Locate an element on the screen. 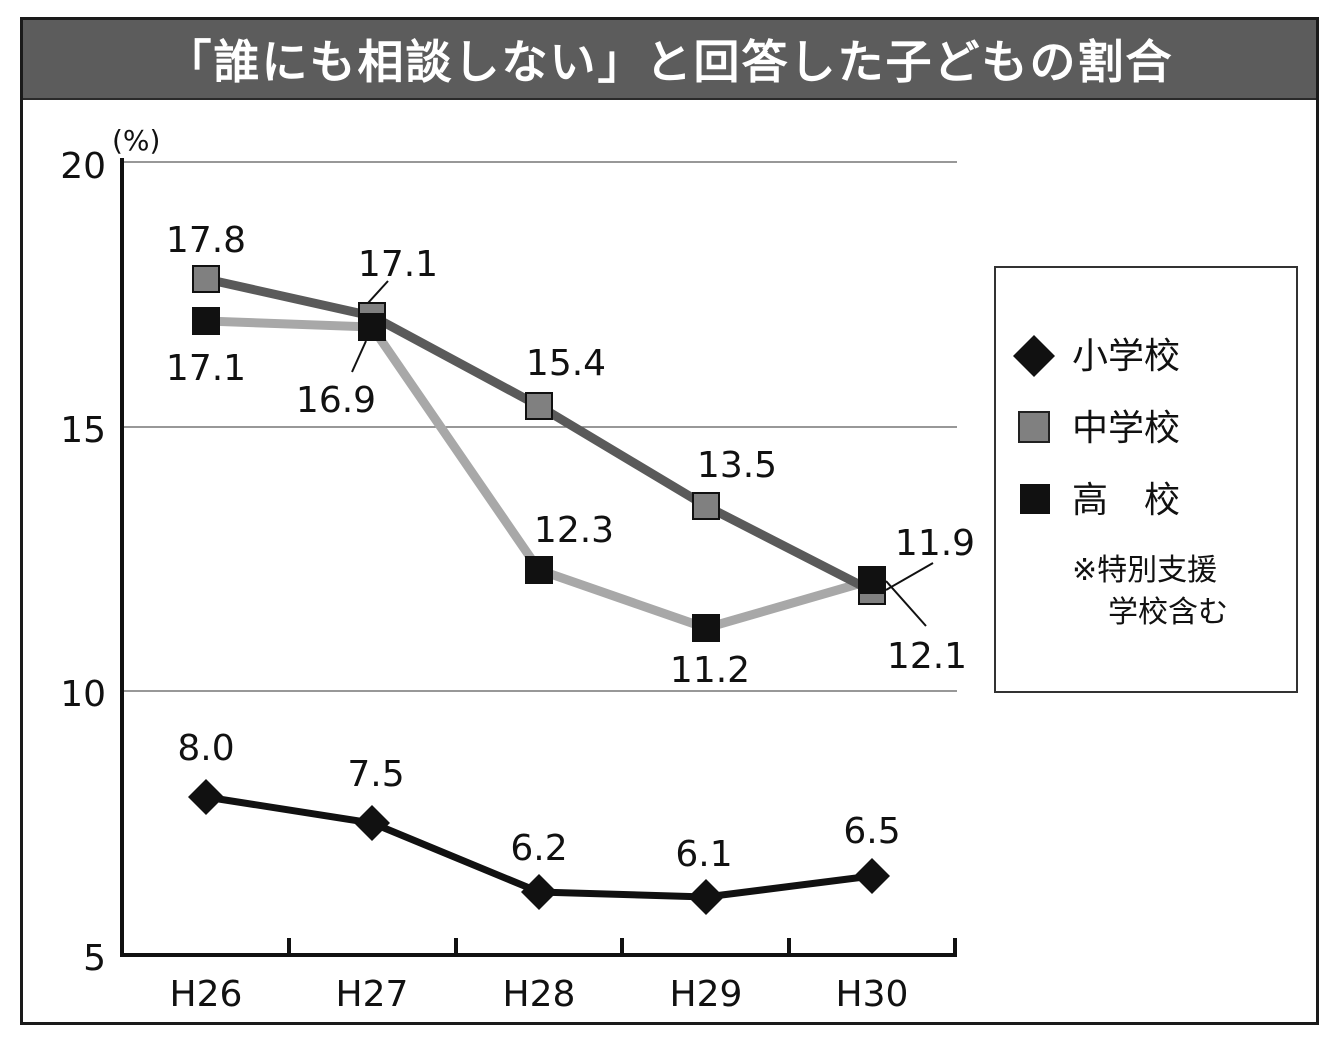 The image size is (1338, 1051). legend-black-square-icon is located at coordinates (1035, 499).